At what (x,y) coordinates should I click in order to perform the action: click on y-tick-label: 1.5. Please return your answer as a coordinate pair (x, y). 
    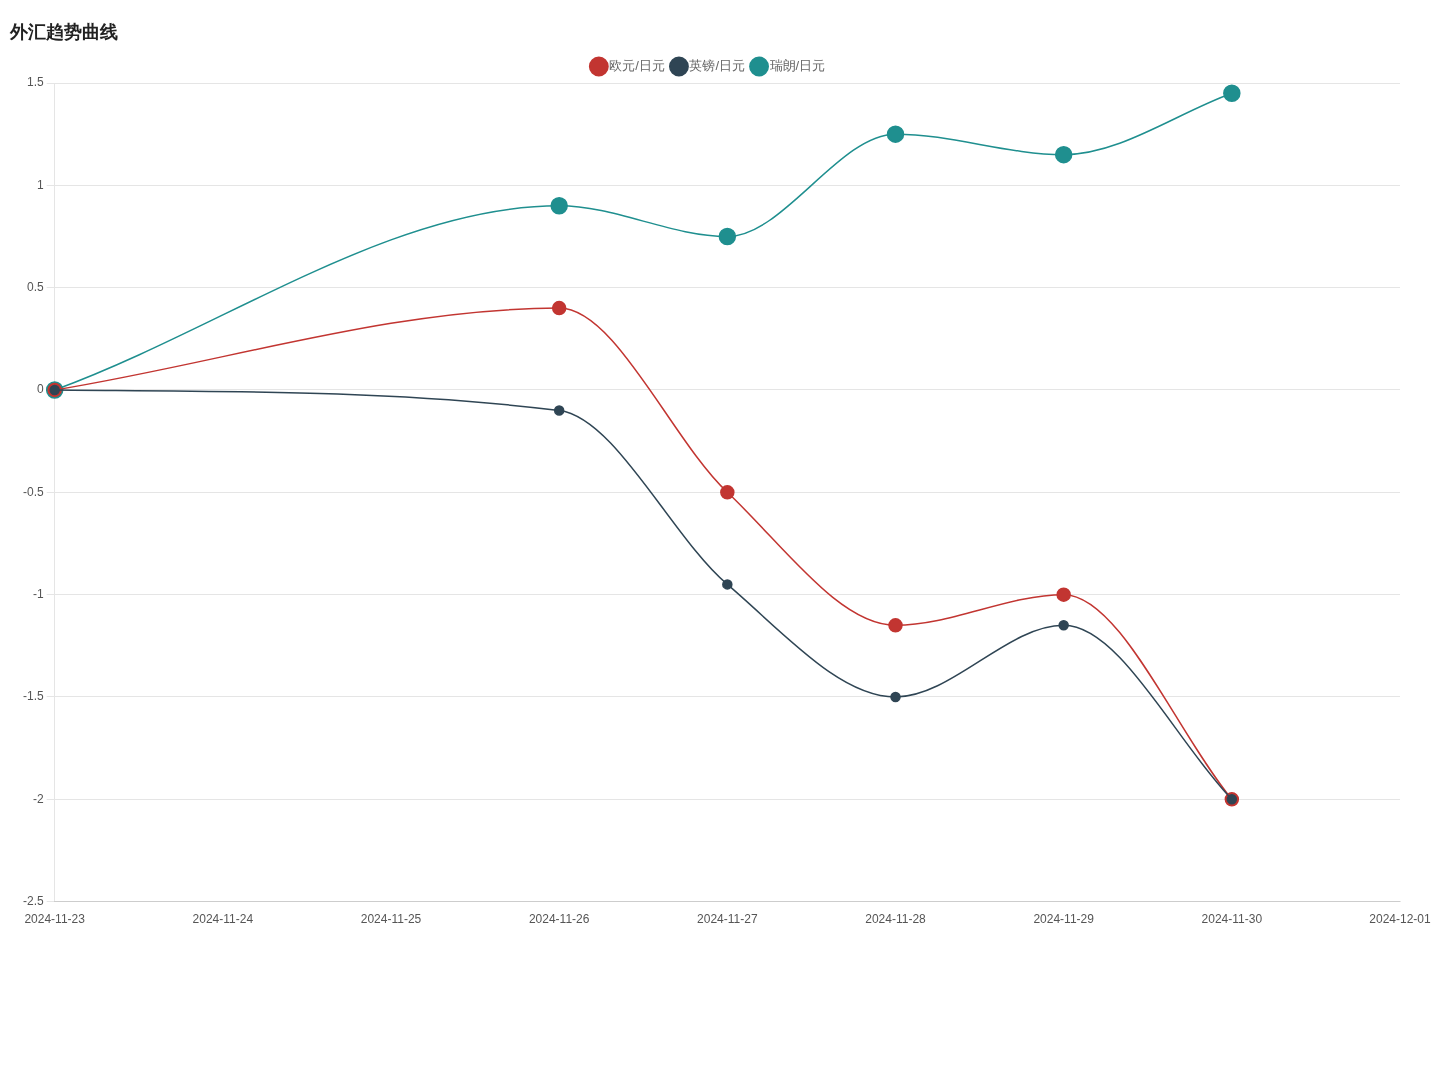
    Looking at the image, I should click on (35, 82).